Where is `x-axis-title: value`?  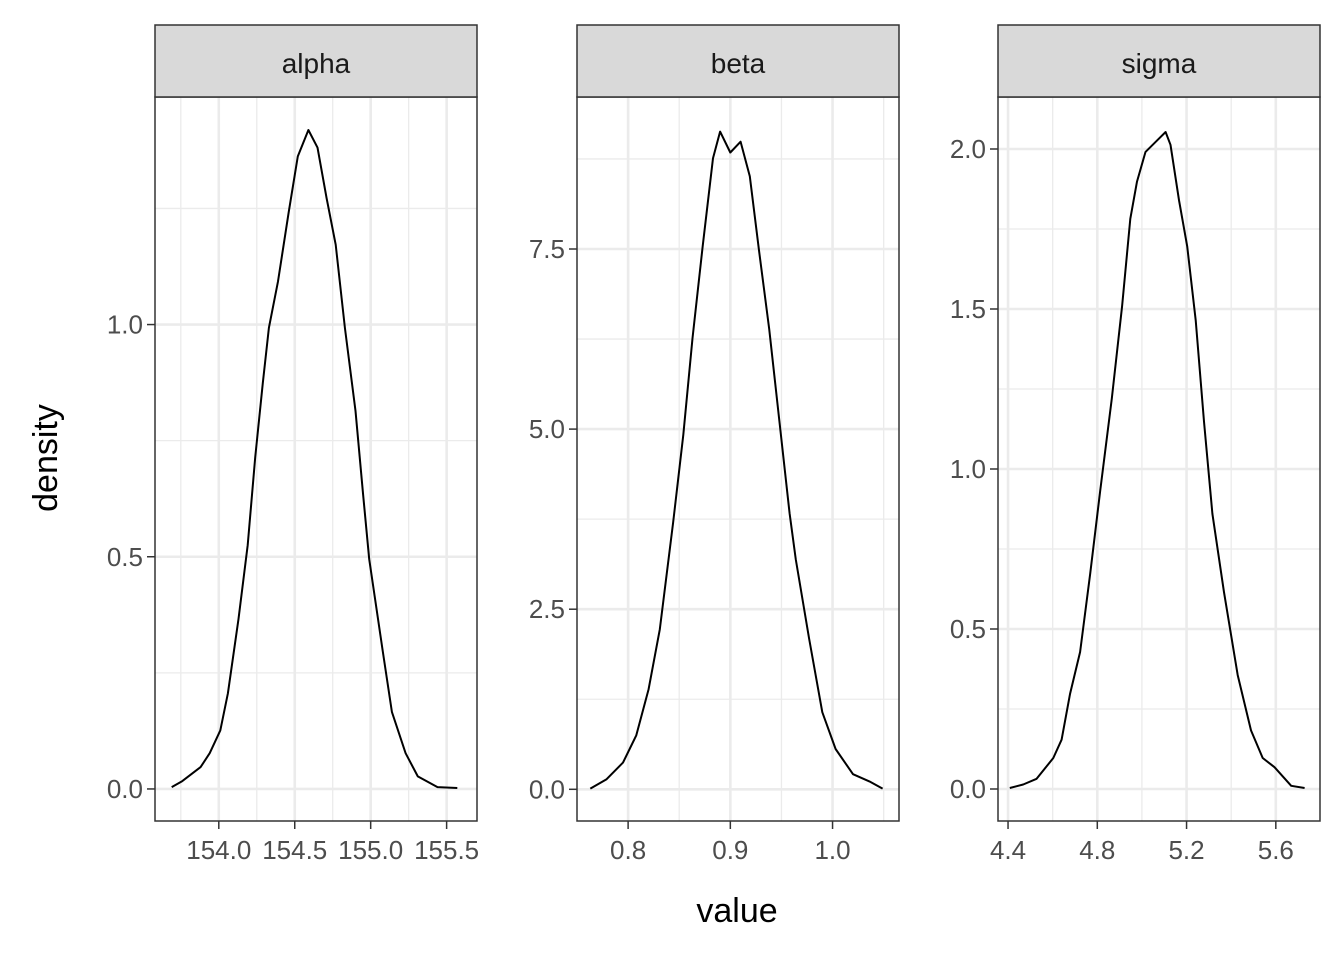
x-axis-title: value is located at coordinates (736, 911).